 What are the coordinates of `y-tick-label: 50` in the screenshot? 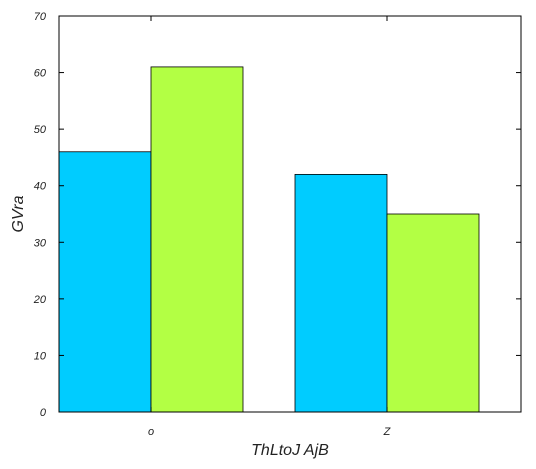 It's located at (40, 130).